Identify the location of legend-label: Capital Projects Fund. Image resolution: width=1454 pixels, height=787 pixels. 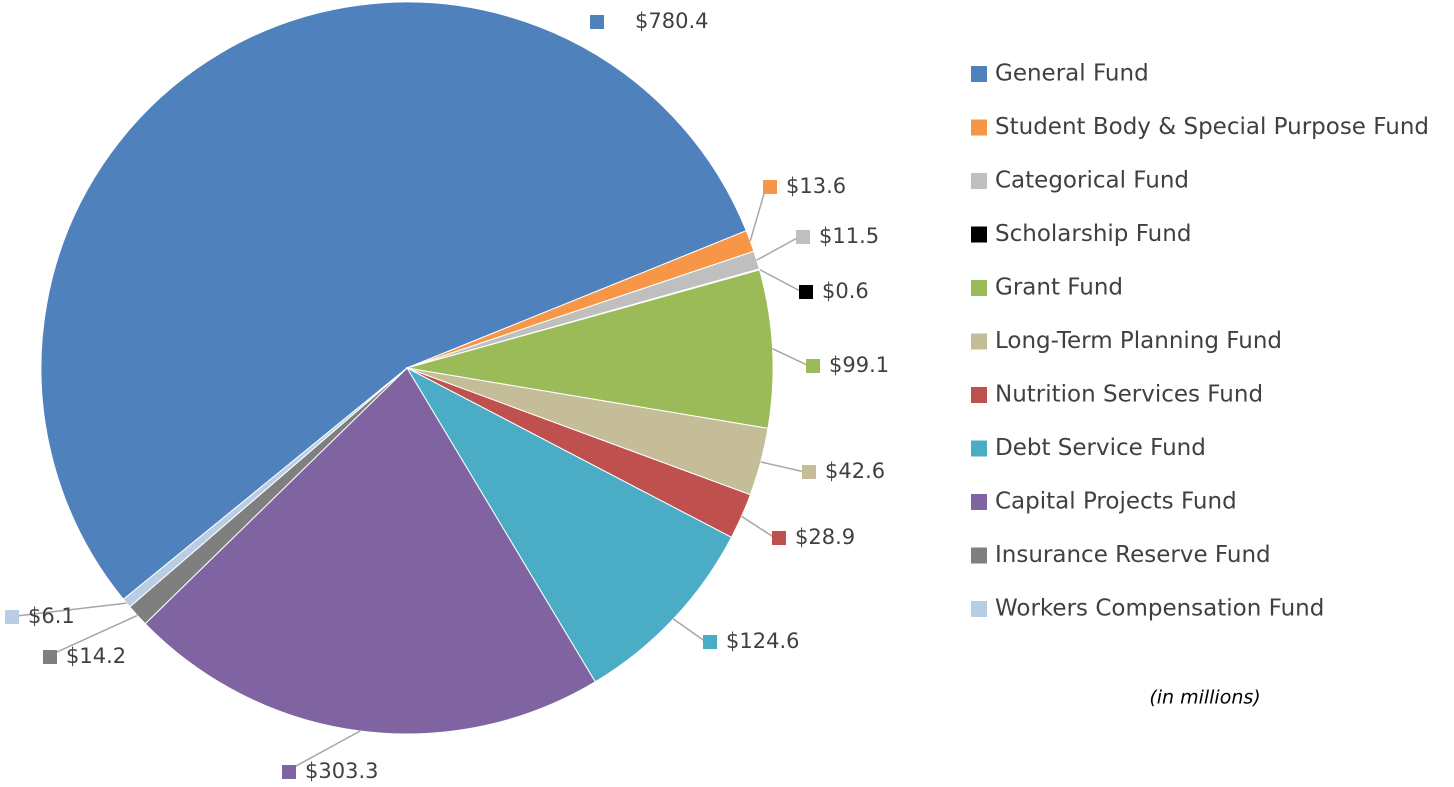
(1116, 502).